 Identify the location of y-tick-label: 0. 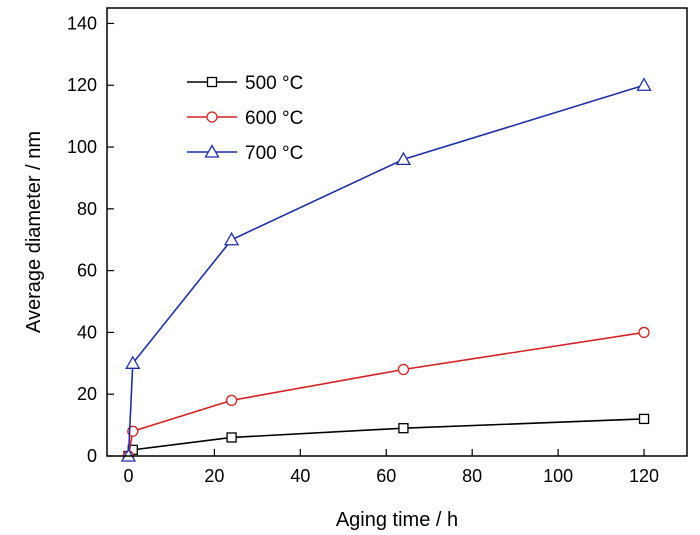
(92, 456).